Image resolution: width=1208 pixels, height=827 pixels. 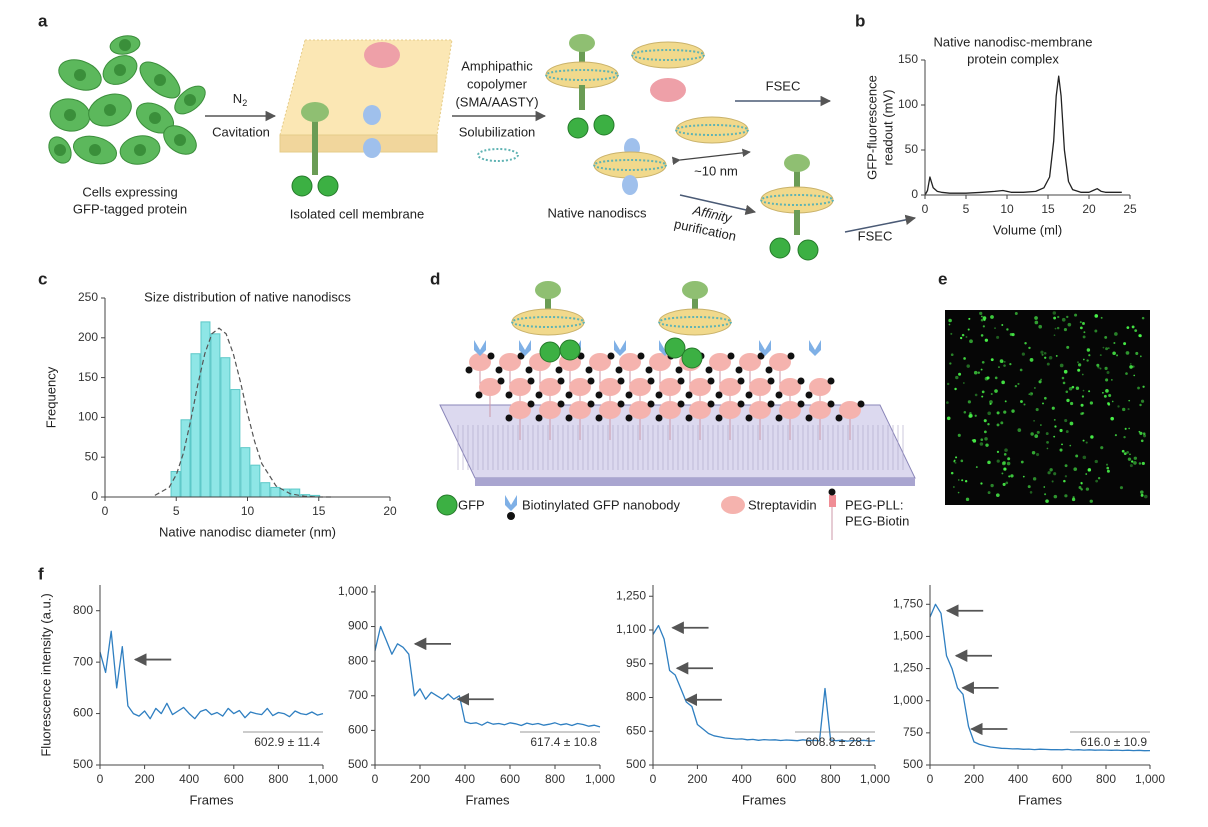 What do you see at coordinates (548, 322) in the screenshot?
I see `polymer-belt` at bounding box center [548, 322].